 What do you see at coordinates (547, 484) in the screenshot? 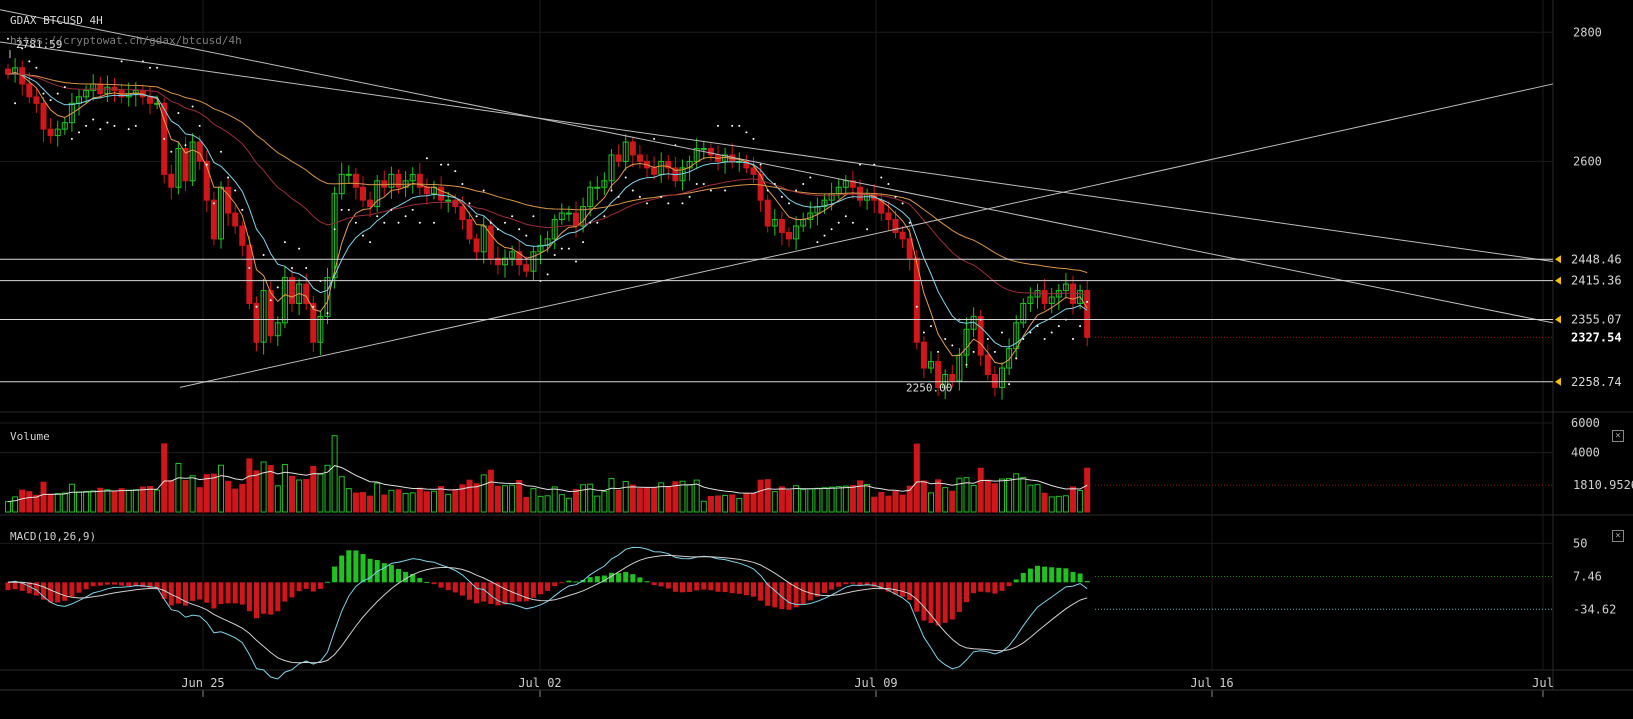
I see `volume-ma-line` at bounding box center [547, 484].